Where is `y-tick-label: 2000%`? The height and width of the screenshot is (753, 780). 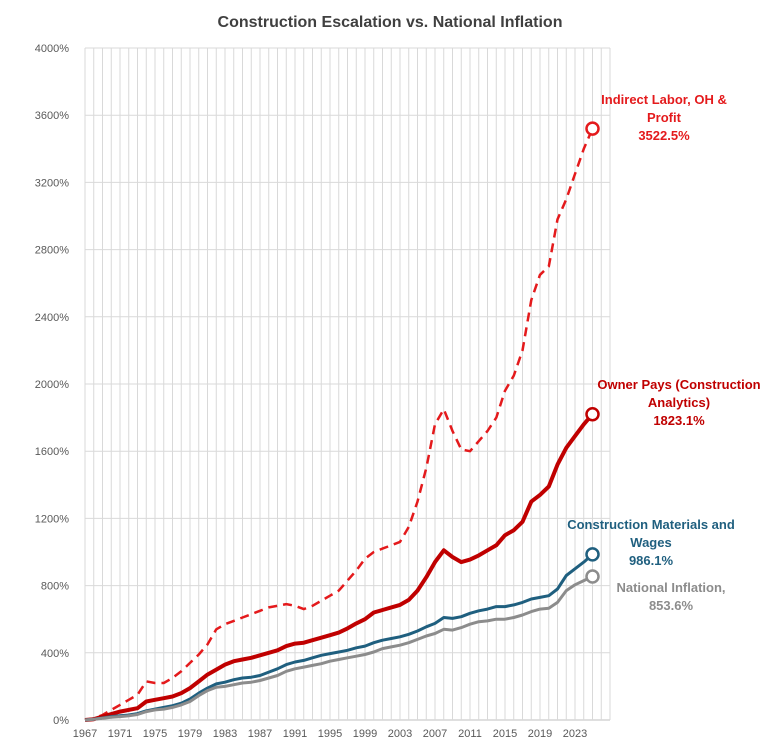
y-tick-label: 2000% is located at coordinates (52, 385).